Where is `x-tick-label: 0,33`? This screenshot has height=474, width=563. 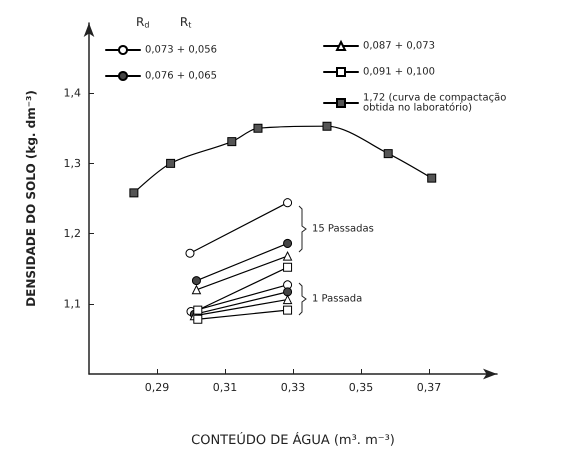 x-tick-label: 0,33 is located at coordinates (293, 387).